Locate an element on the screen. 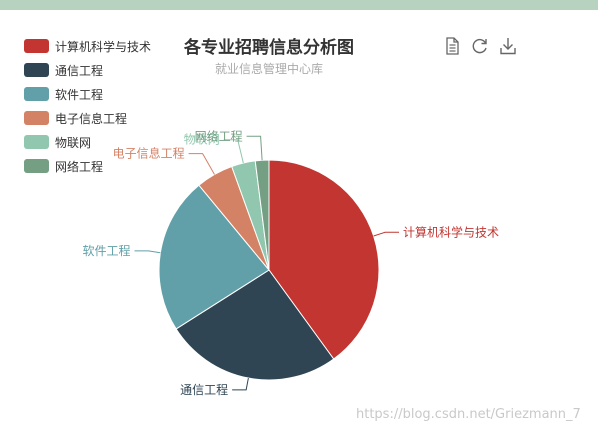 This screenshot has height=436, width=598. toolbox is located at coordinates (480, 46).